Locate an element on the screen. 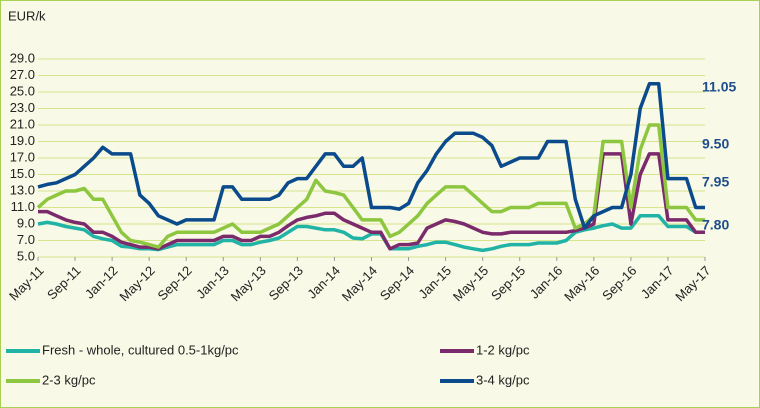 This screenshot has width=760, height=408. annotation: 7.80 is located at coordinates (715, 225).